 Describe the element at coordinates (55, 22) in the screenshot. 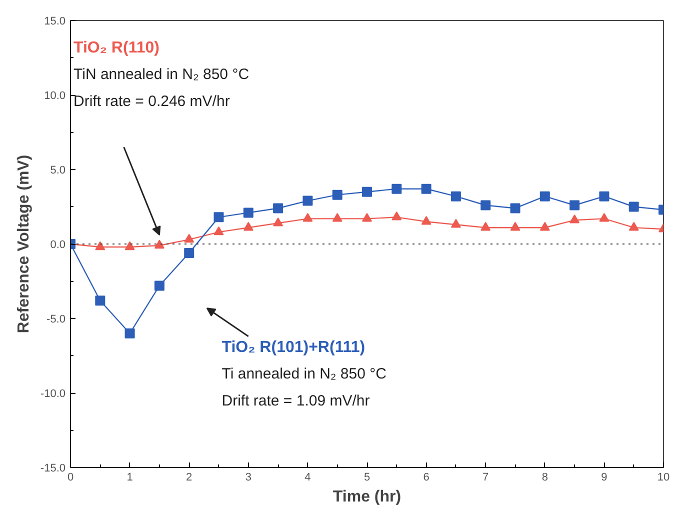

I see `y-tick-label: 15.0` at that location.